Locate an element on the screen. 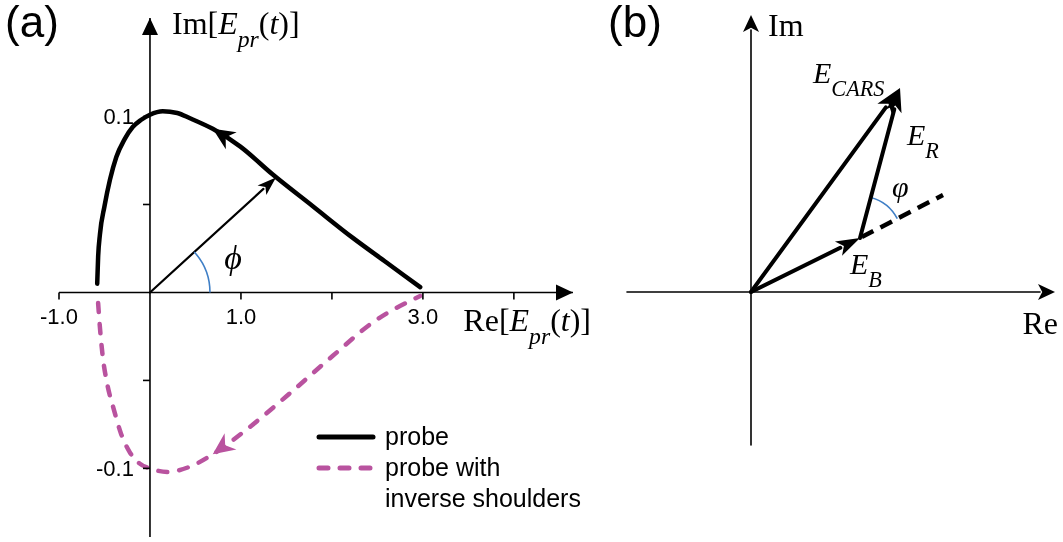 Image resolution: width=1063 pixels, height=542 pixels. x-tick-label: 1.0 is located at coordinates (241, 317).